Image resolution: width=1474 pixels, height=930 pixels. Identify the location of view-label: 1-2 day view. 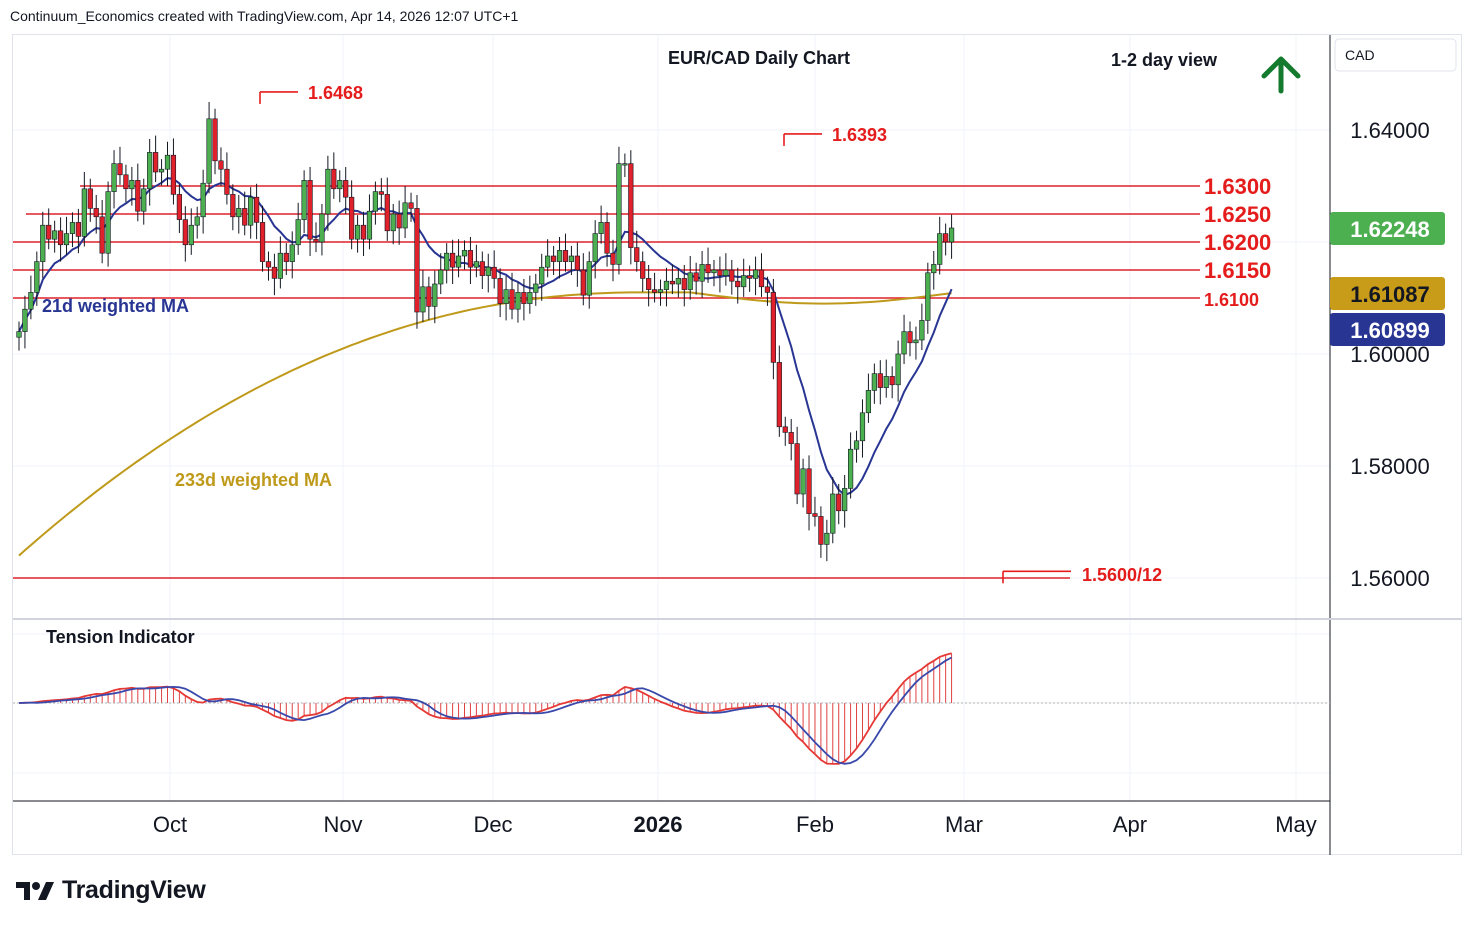
(1164, 60).